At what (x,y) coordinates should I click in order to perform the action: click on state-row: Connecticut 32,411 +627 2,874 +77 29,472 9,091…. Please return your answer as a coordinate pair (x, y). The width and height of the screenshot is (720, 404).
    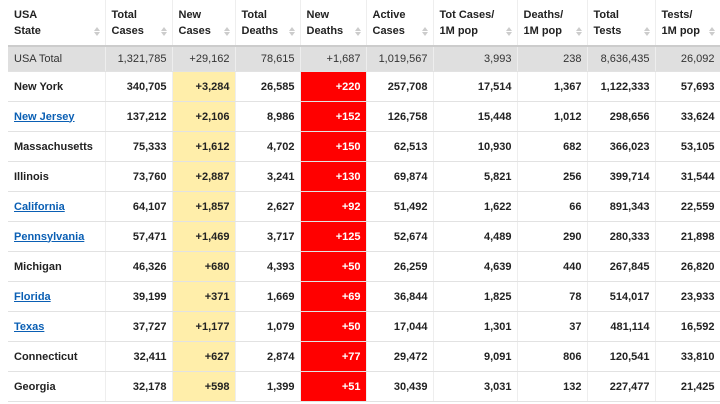
    Looking at the image, I should click on (364, 356).